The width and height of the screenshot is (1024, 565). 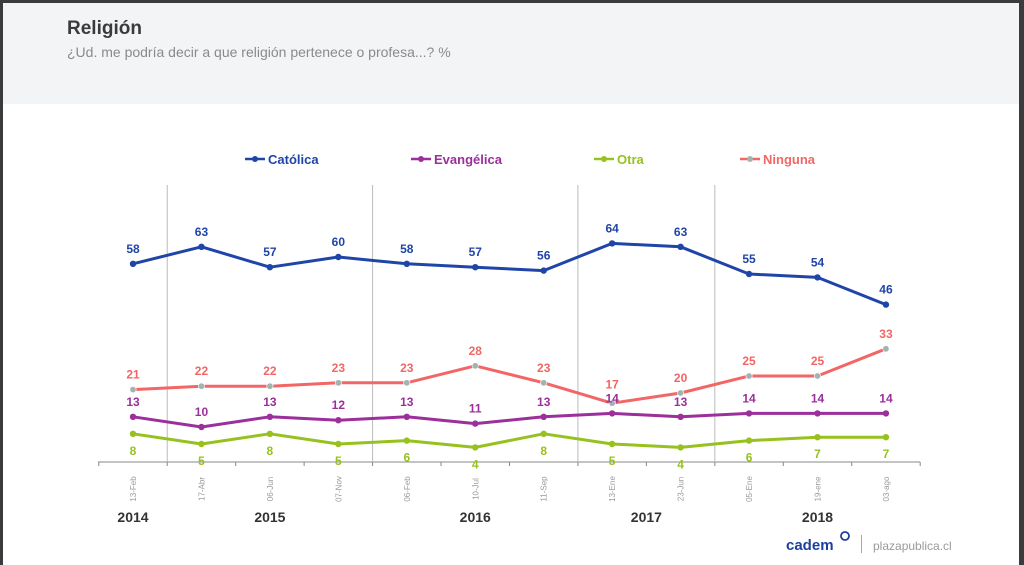 I want to click on data-label: 60, so click(x=339, y=242).